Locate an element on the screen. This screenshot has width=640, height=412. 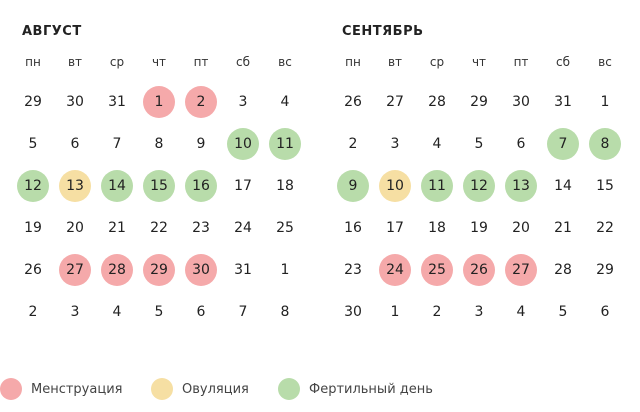
day-number: 5 is located at coordinates (563, 312).